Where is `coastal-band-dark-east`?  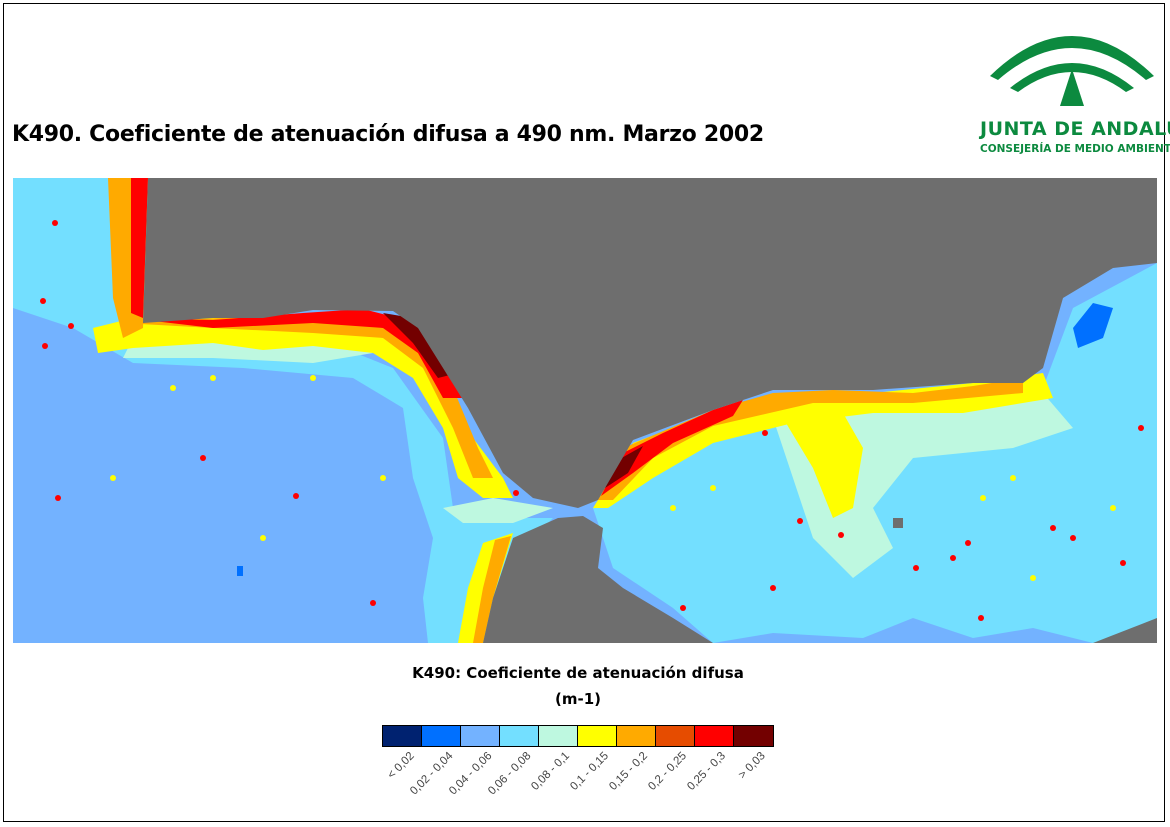
coastal-band-dark-east is located at coordinates (624, 467).